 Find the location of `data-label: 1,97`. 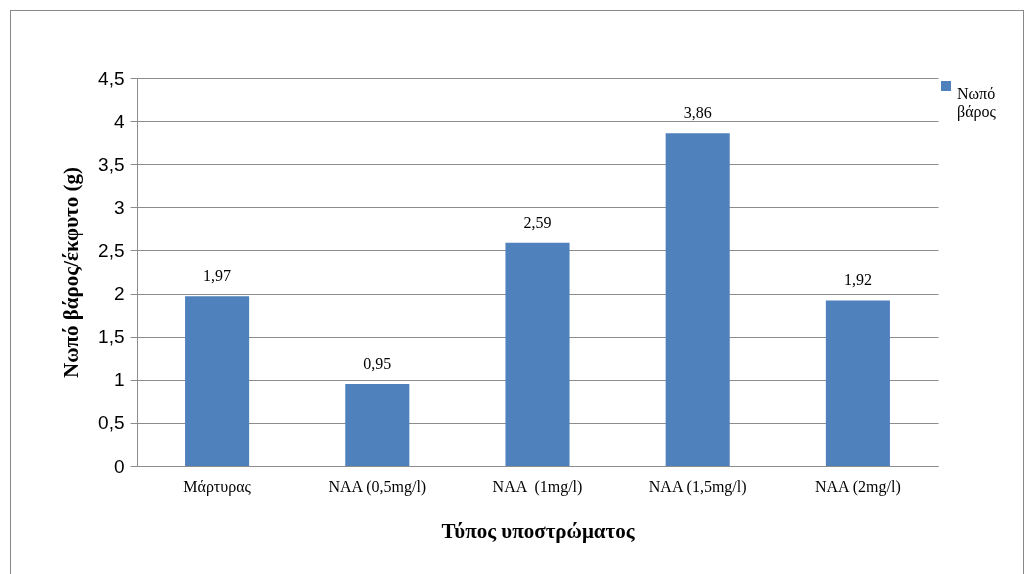

data-label: 1,97 is located at coordinates (217, 276).